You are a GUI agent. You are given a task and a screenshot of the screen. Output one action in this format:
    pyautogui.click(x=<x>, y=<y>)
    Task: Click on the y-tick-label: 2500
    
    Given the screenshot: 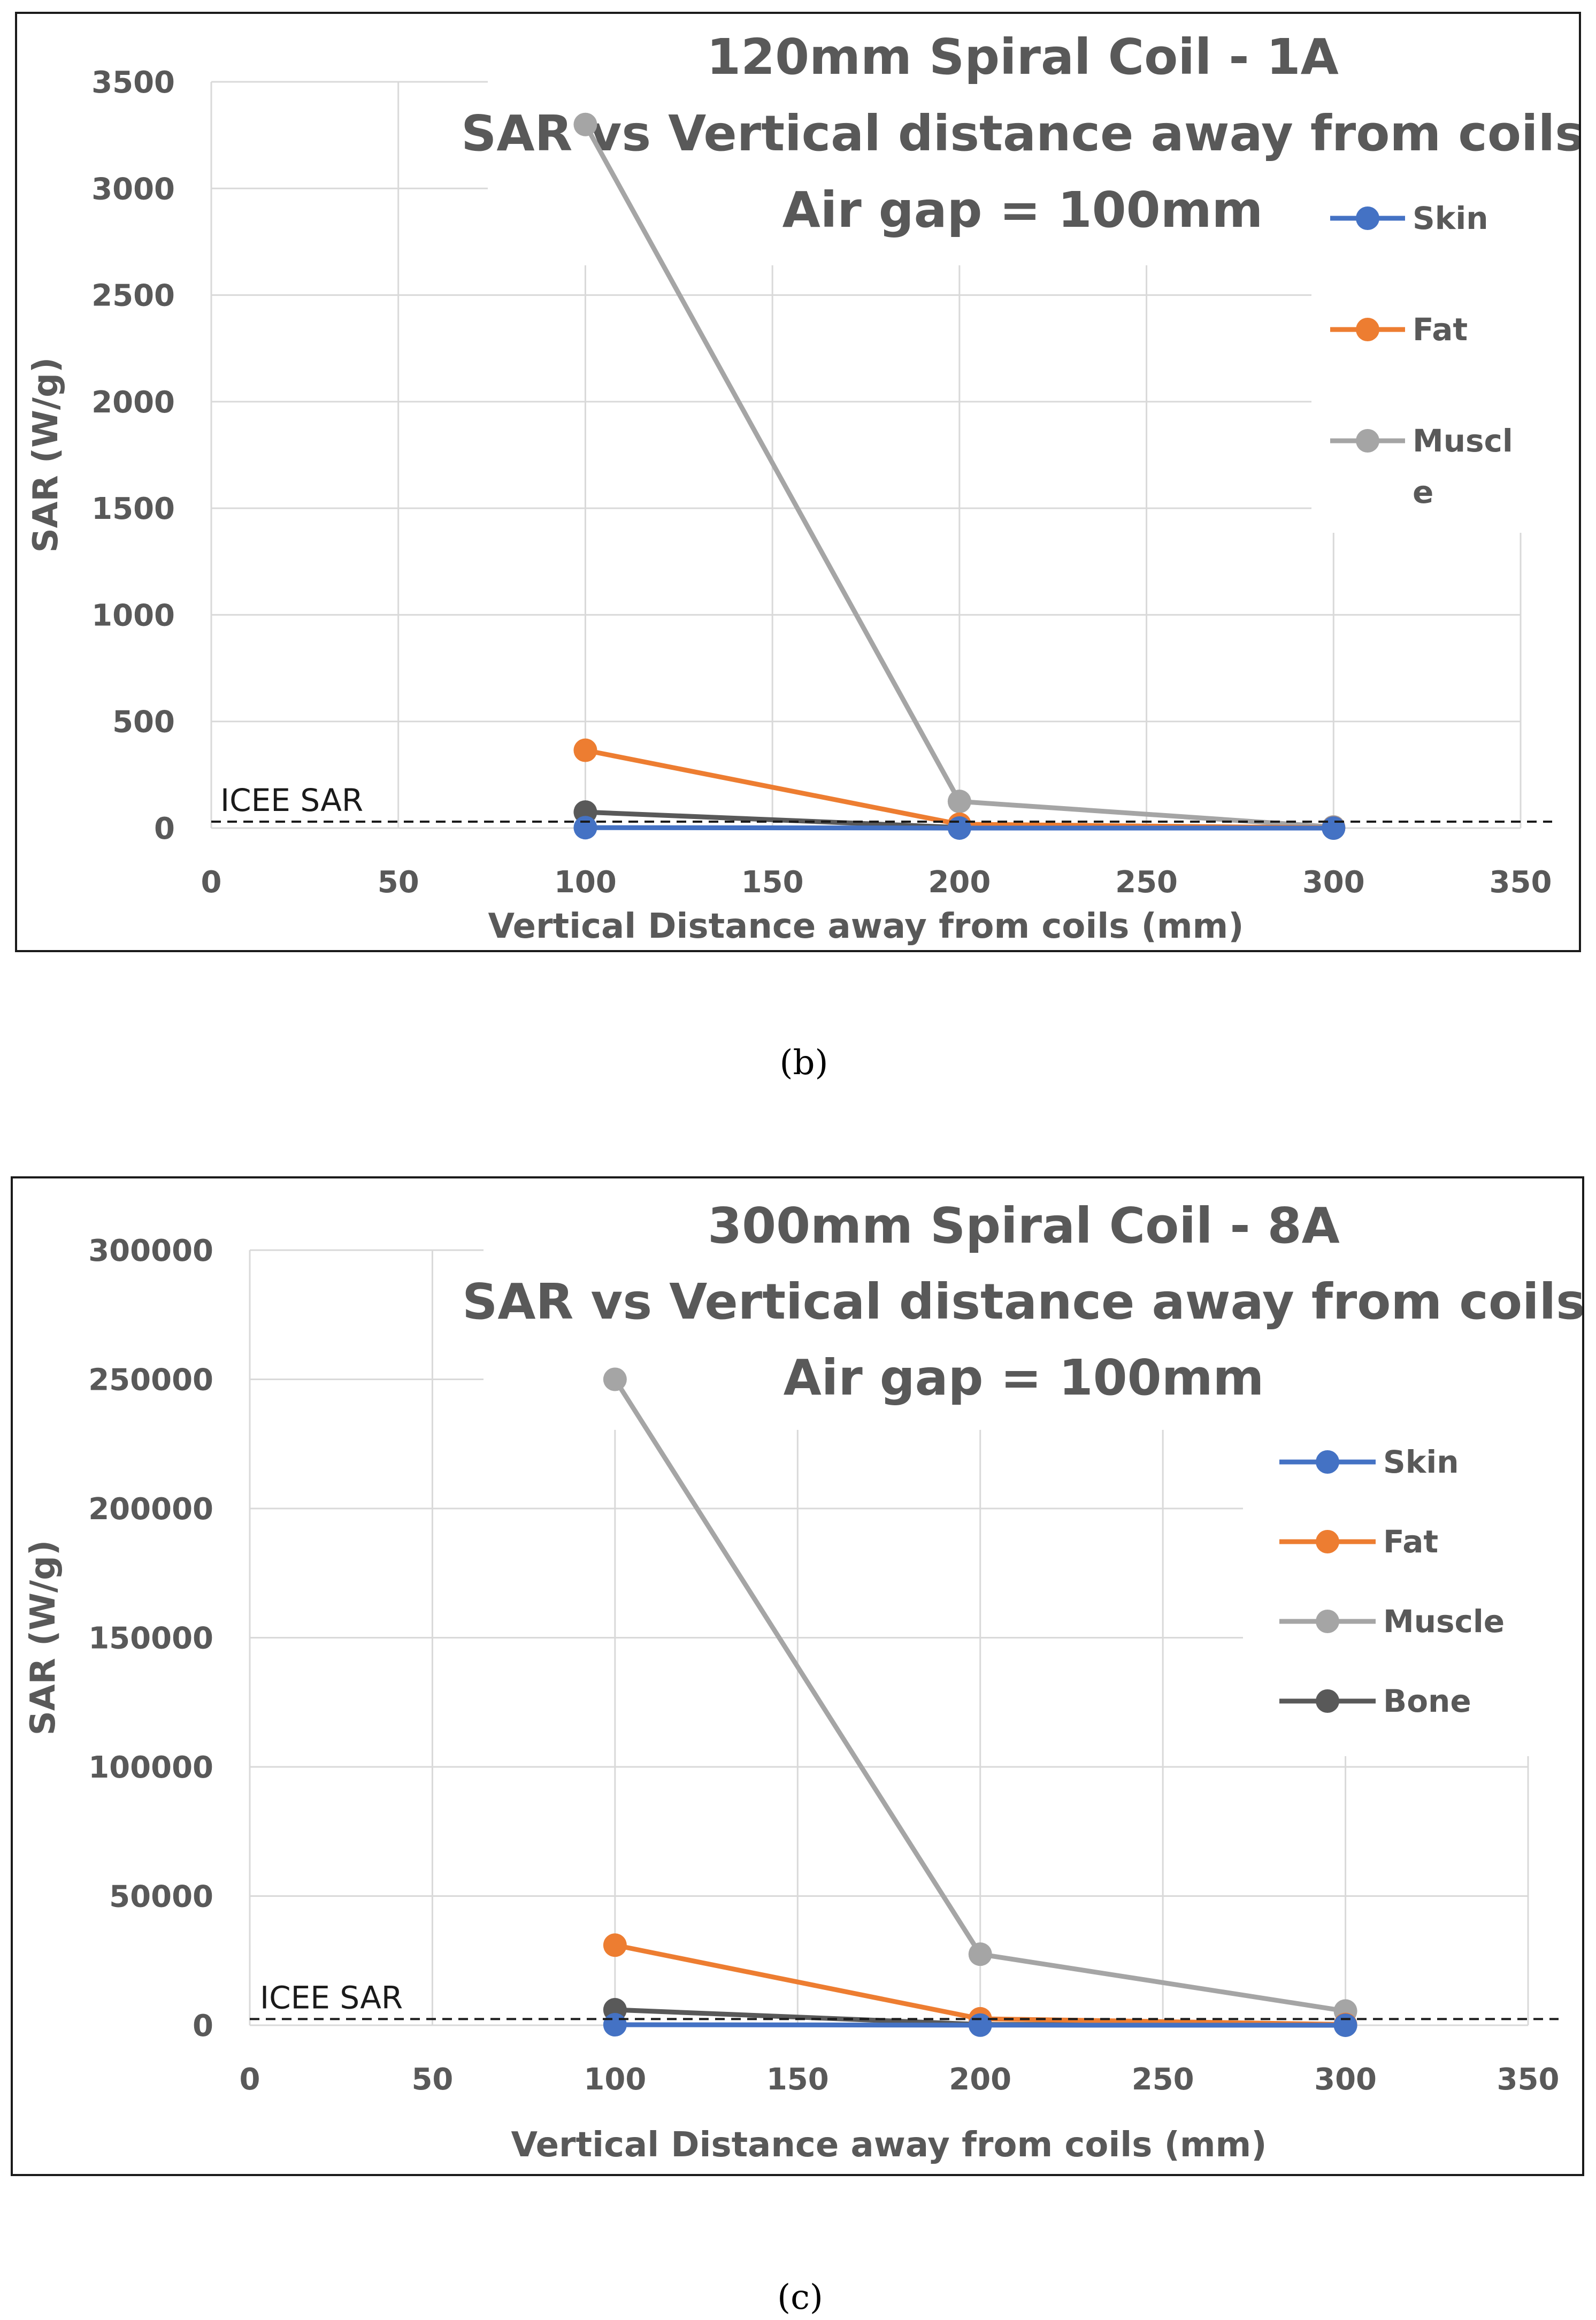 What is the action you would take?
    pyautogui.click(x=133, y=296)
    